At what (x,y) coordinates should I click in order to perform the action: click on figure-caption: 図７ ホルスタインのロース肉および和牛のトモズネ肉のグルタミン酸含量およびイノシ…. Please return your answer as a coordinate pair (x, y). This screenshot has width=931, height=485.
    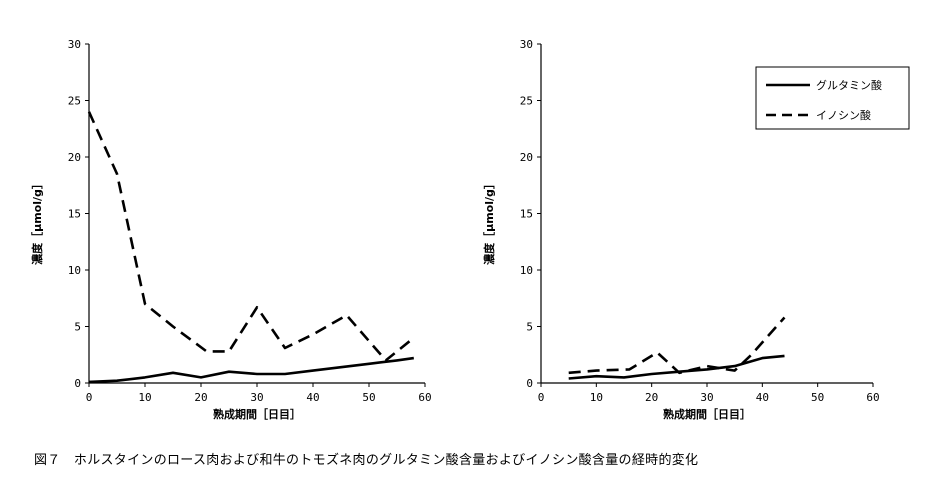
    Looking at the image, I should click on (366, 460).